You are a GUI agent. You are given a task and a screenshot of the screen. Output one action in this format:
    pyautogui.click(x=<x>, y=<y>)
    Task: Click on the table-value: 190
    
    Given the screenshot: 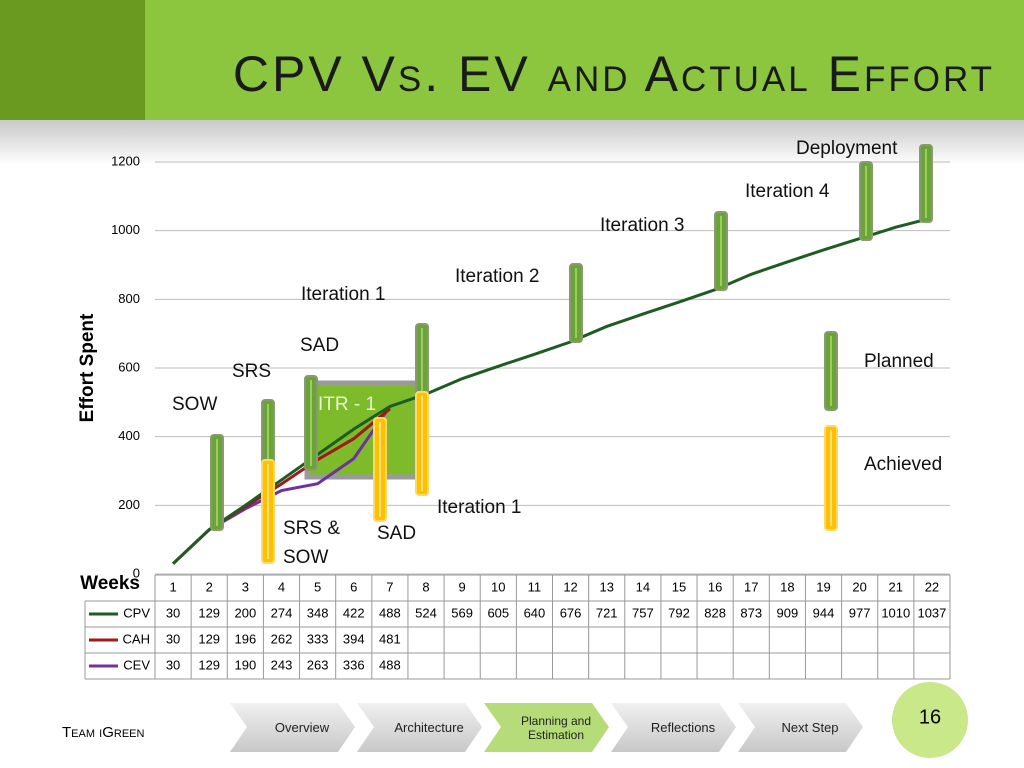 What is the action you would take?
    pyautogui.click(x=245, y=664)
    